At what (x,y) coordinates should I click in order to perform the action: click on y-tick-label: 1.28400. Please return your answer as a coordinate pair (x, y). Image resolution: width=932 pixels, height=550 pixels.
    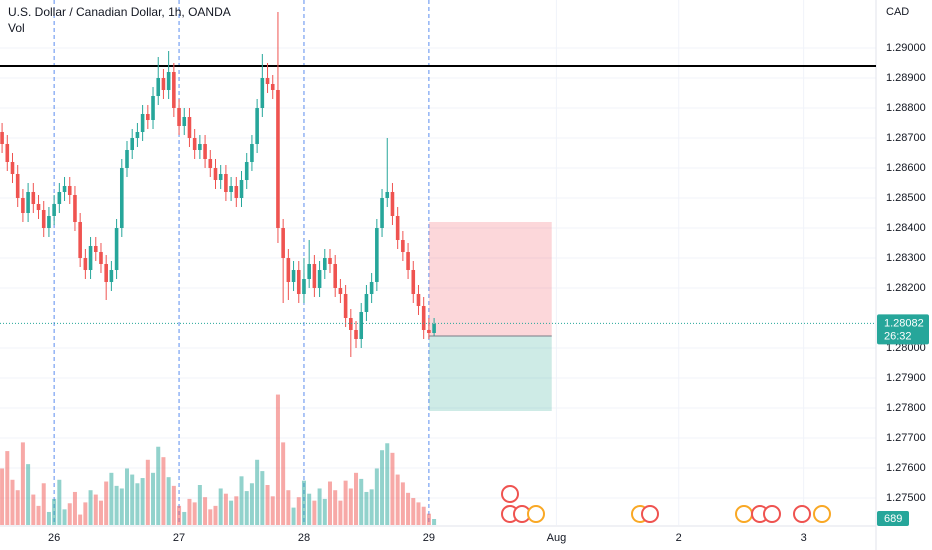
    Looking at the image, I should click on (906, 228).